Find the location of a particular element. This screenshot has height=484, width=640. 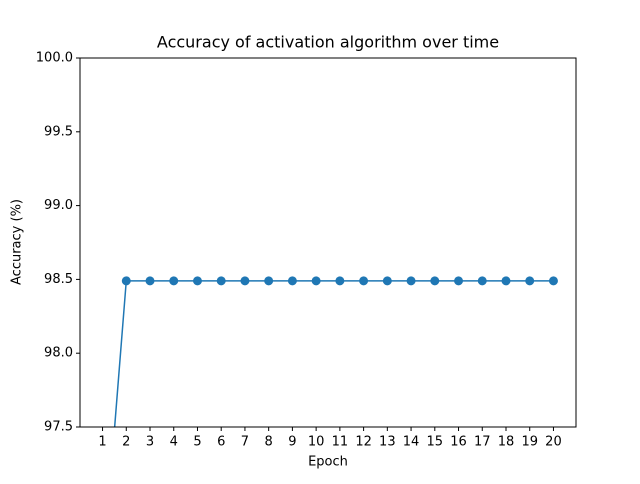

x-tick-label: 19 is located at coordinates (529, 442).